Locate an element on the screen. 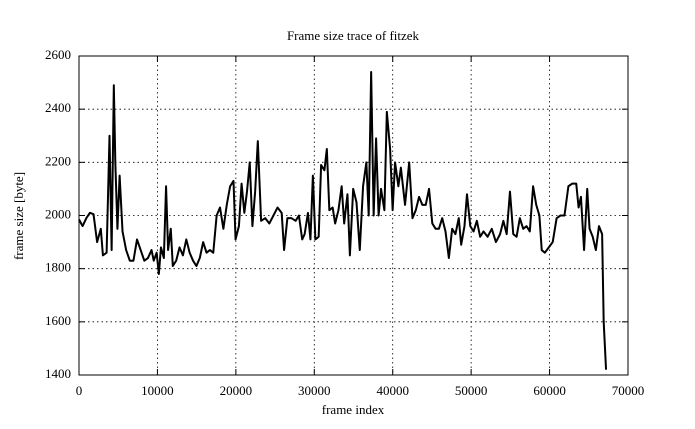 This screenshot has width=695, height=429. x-tick-label: 20000 is located at coordinates (236, 390).